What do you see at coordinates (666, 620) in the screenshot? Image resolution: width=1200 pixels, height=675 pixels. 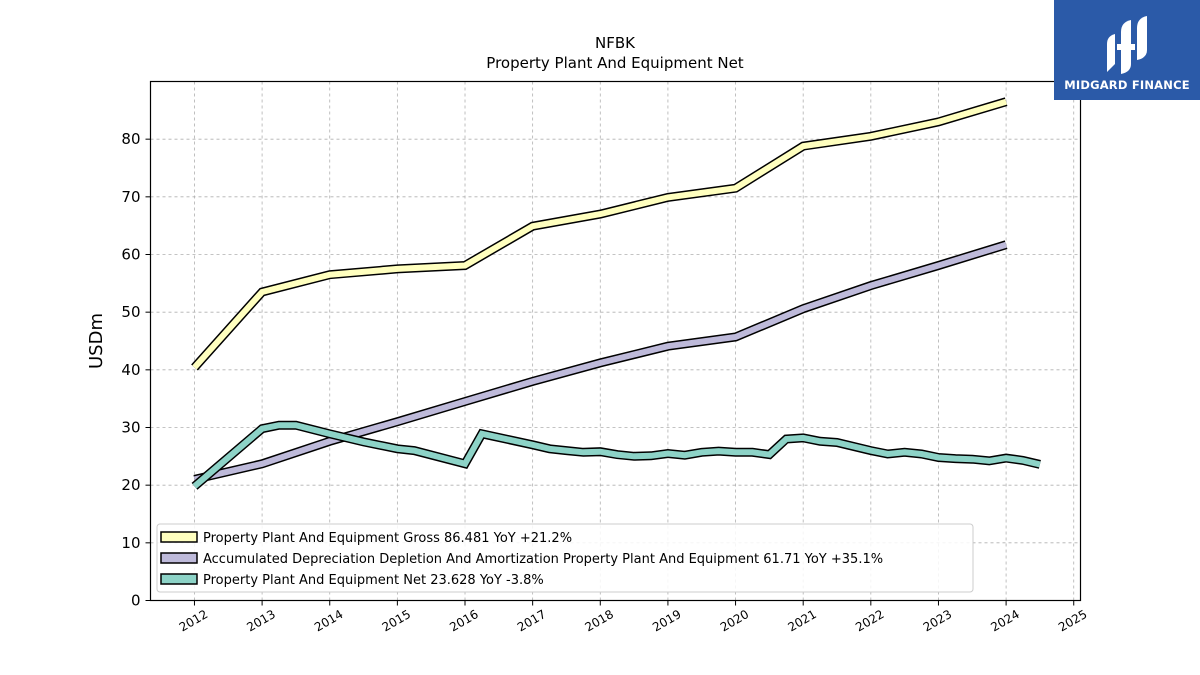 I see `x-tick-label: 2019` at bounding box center [666, 620].